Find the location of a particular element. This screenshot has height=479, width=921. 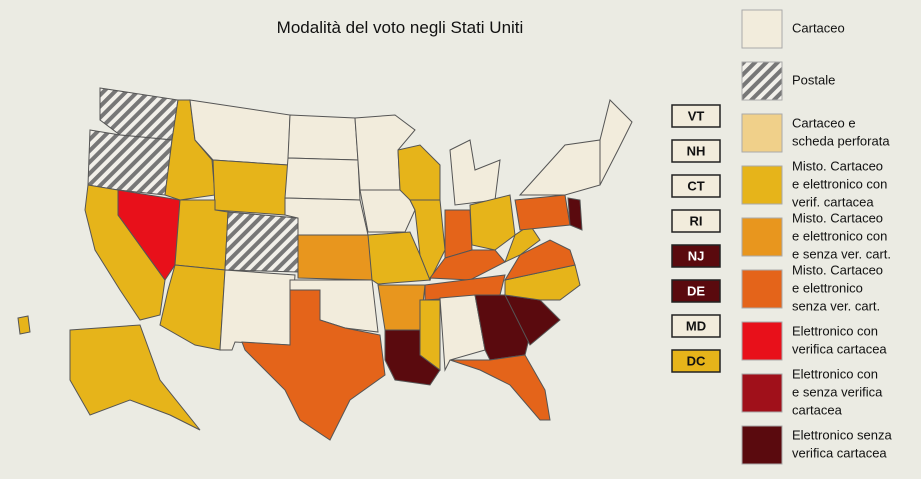

small-state-label: VT is located at coordinates (696, 115).